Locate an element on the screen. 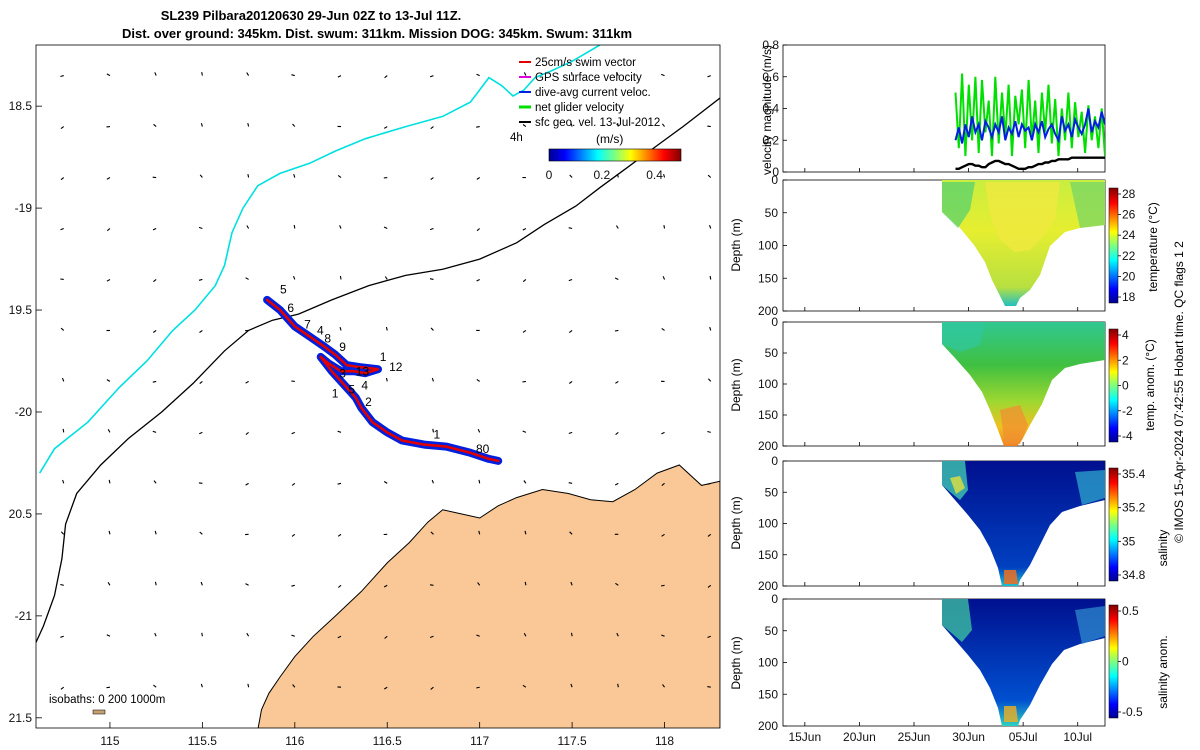  p2ticks-label-1: 50 is located at coordinates (772, 213).